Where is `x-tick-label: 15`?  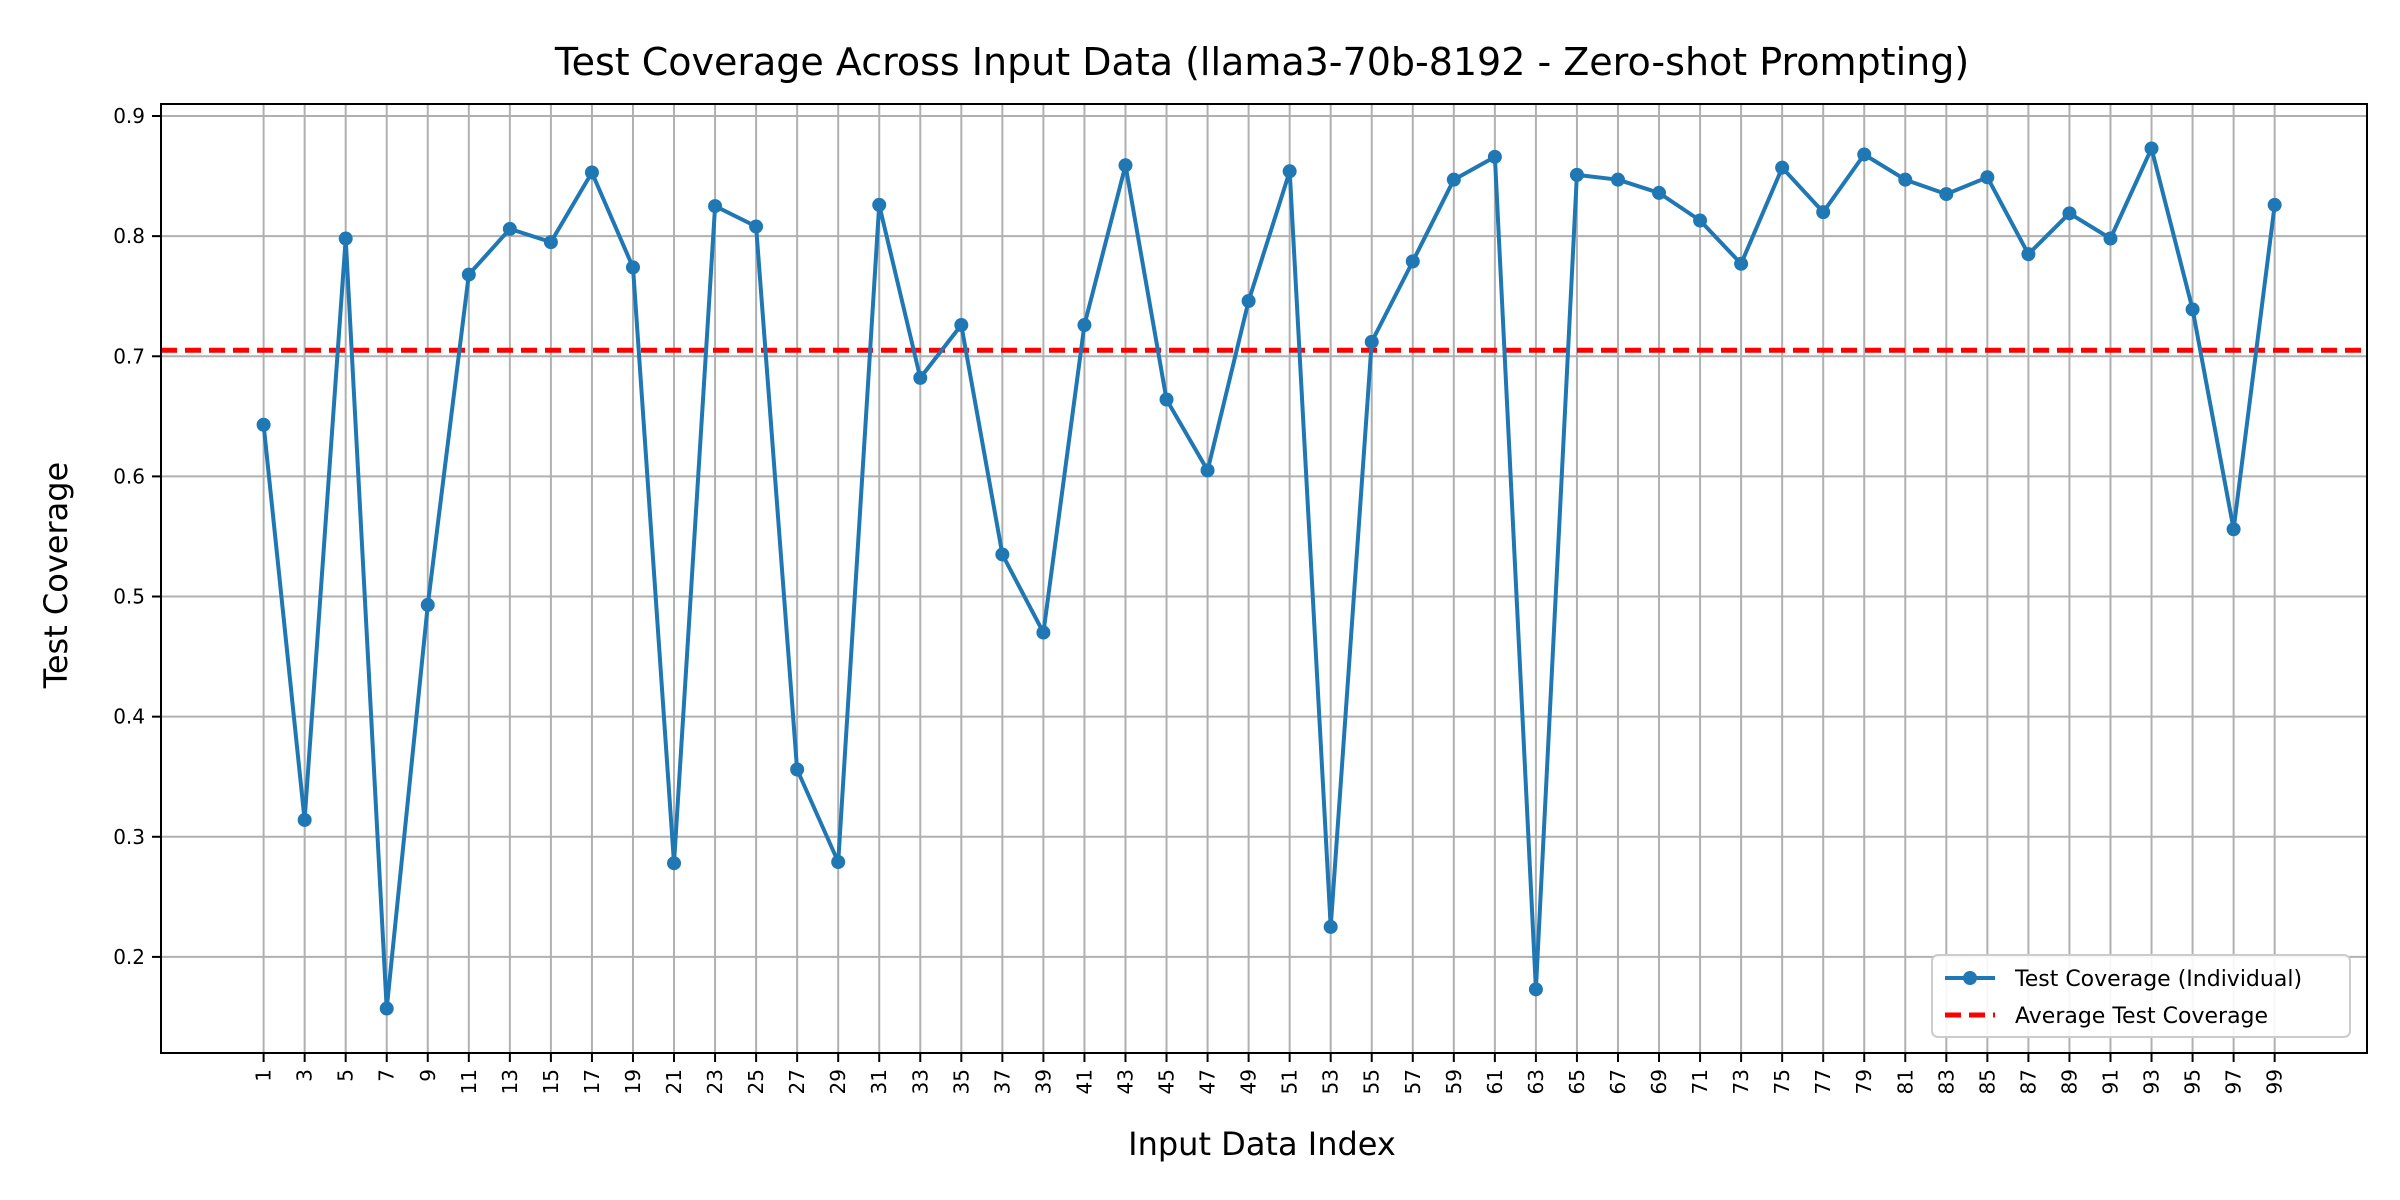
x-tick-label: 15 is located at coordinates (551, 1081).